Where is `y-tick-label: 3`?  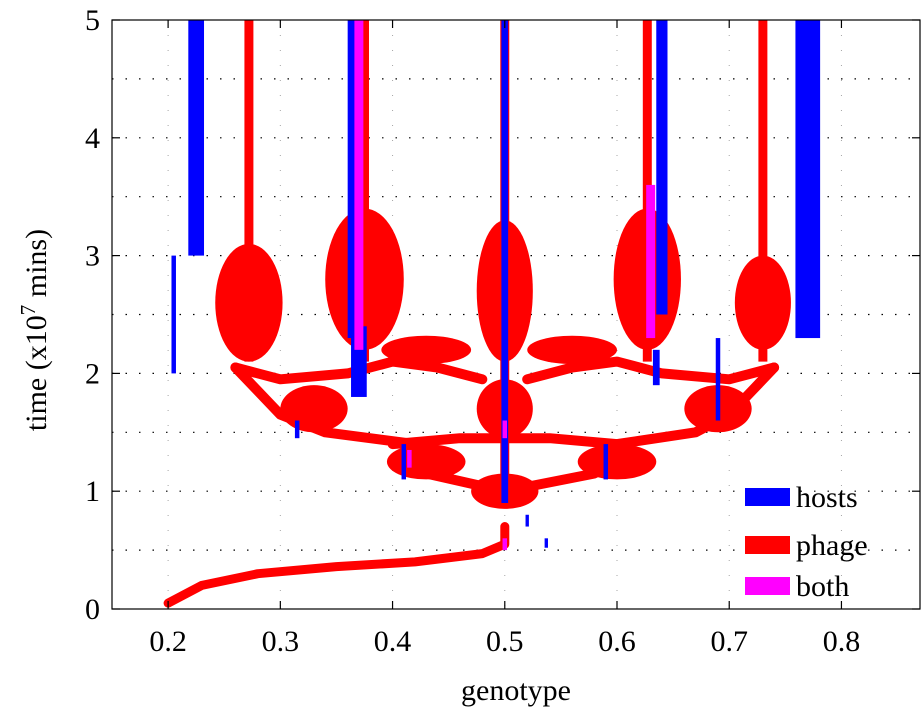 y-tick-label: 3 is located at coordinates (92, 256).